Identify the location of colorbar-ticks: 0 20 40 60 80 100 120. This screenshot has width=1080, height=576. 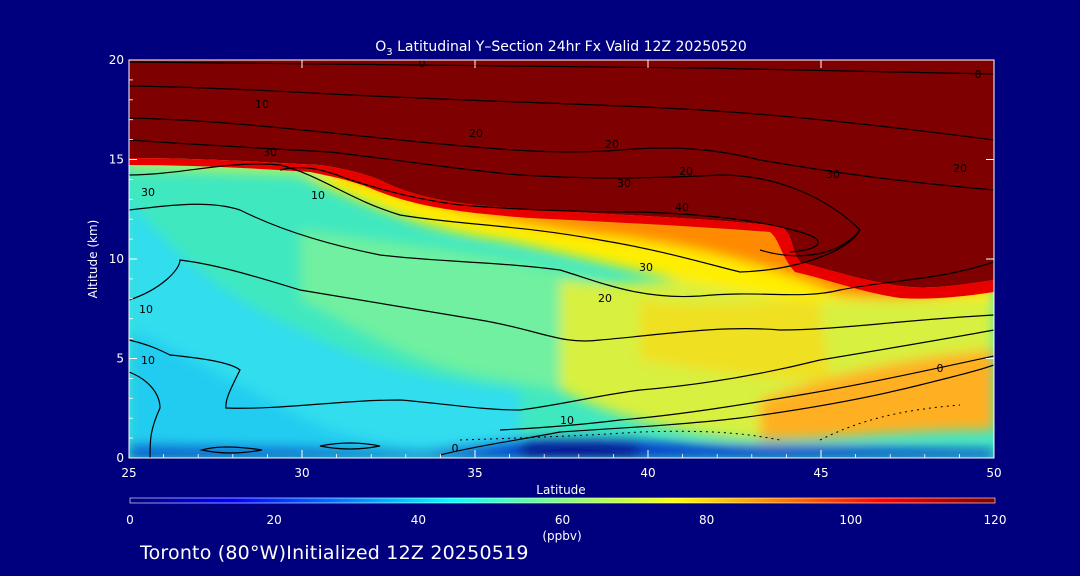
(566, 520).